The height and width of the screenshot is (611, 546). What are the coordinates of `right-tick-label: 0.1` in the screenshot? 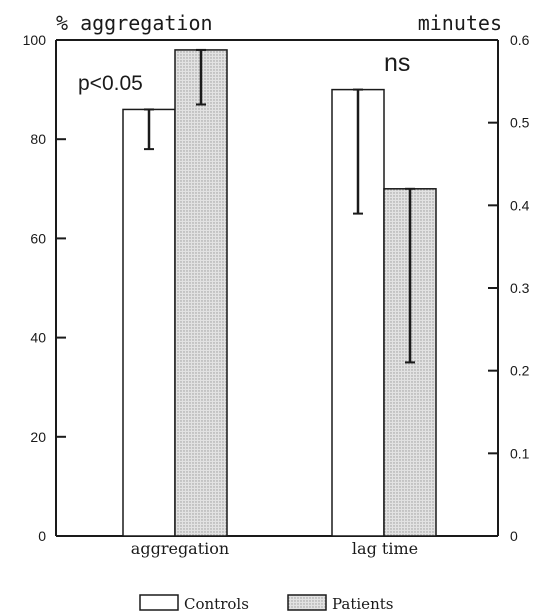 It's located at (520, 453).